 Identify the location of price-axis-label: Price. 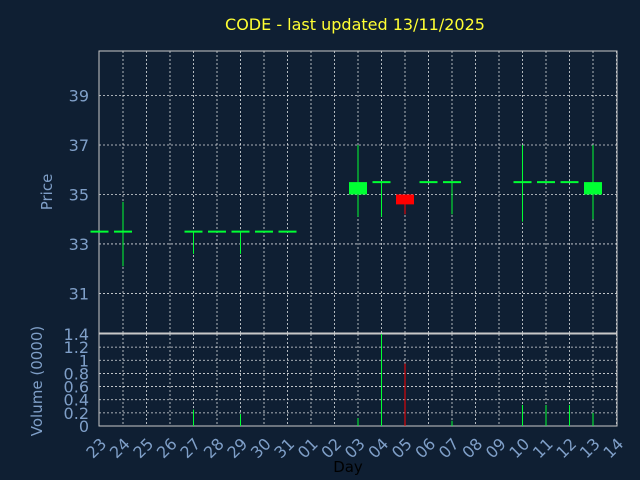
(47, 192).